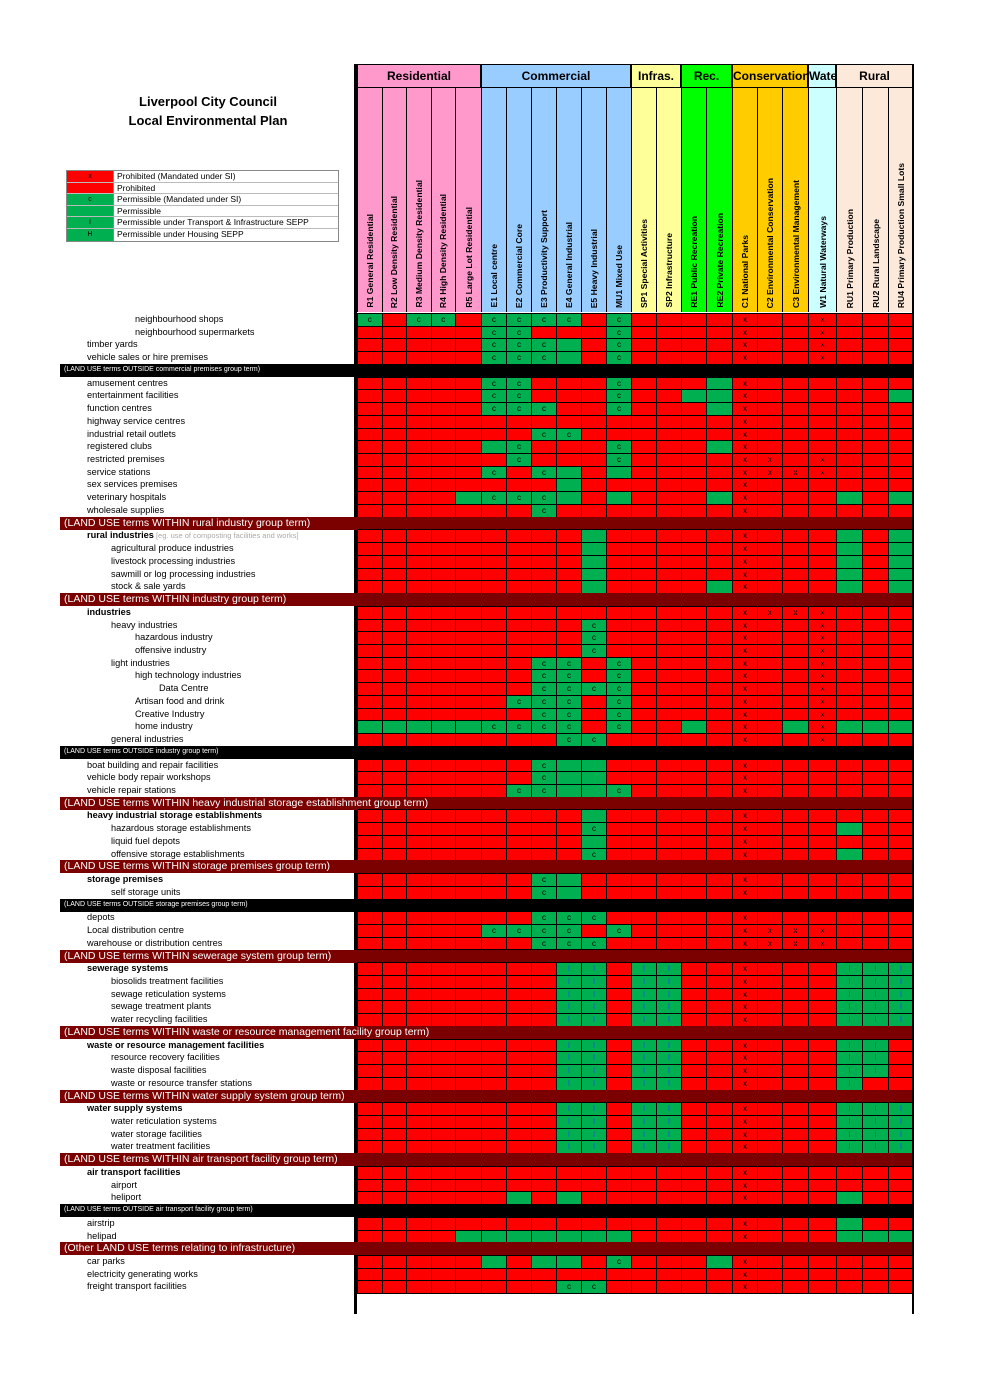 The width and height of the screenshot is (981, 1387). I want to click on permission-mark: x, so click(745, 765).